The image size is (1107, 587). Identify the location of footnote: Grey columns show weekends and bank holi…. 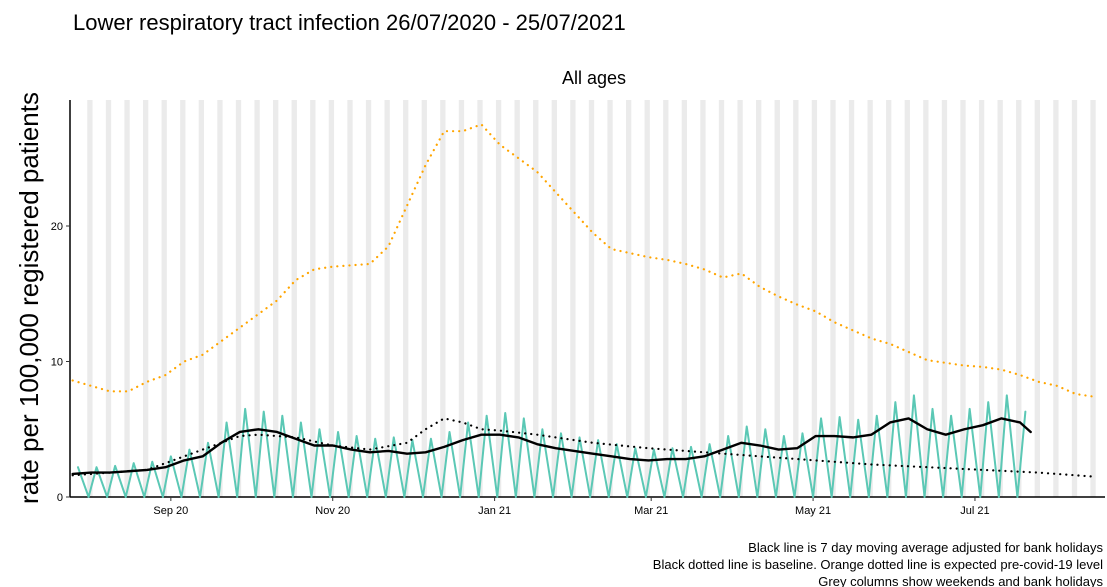
(960, 580).